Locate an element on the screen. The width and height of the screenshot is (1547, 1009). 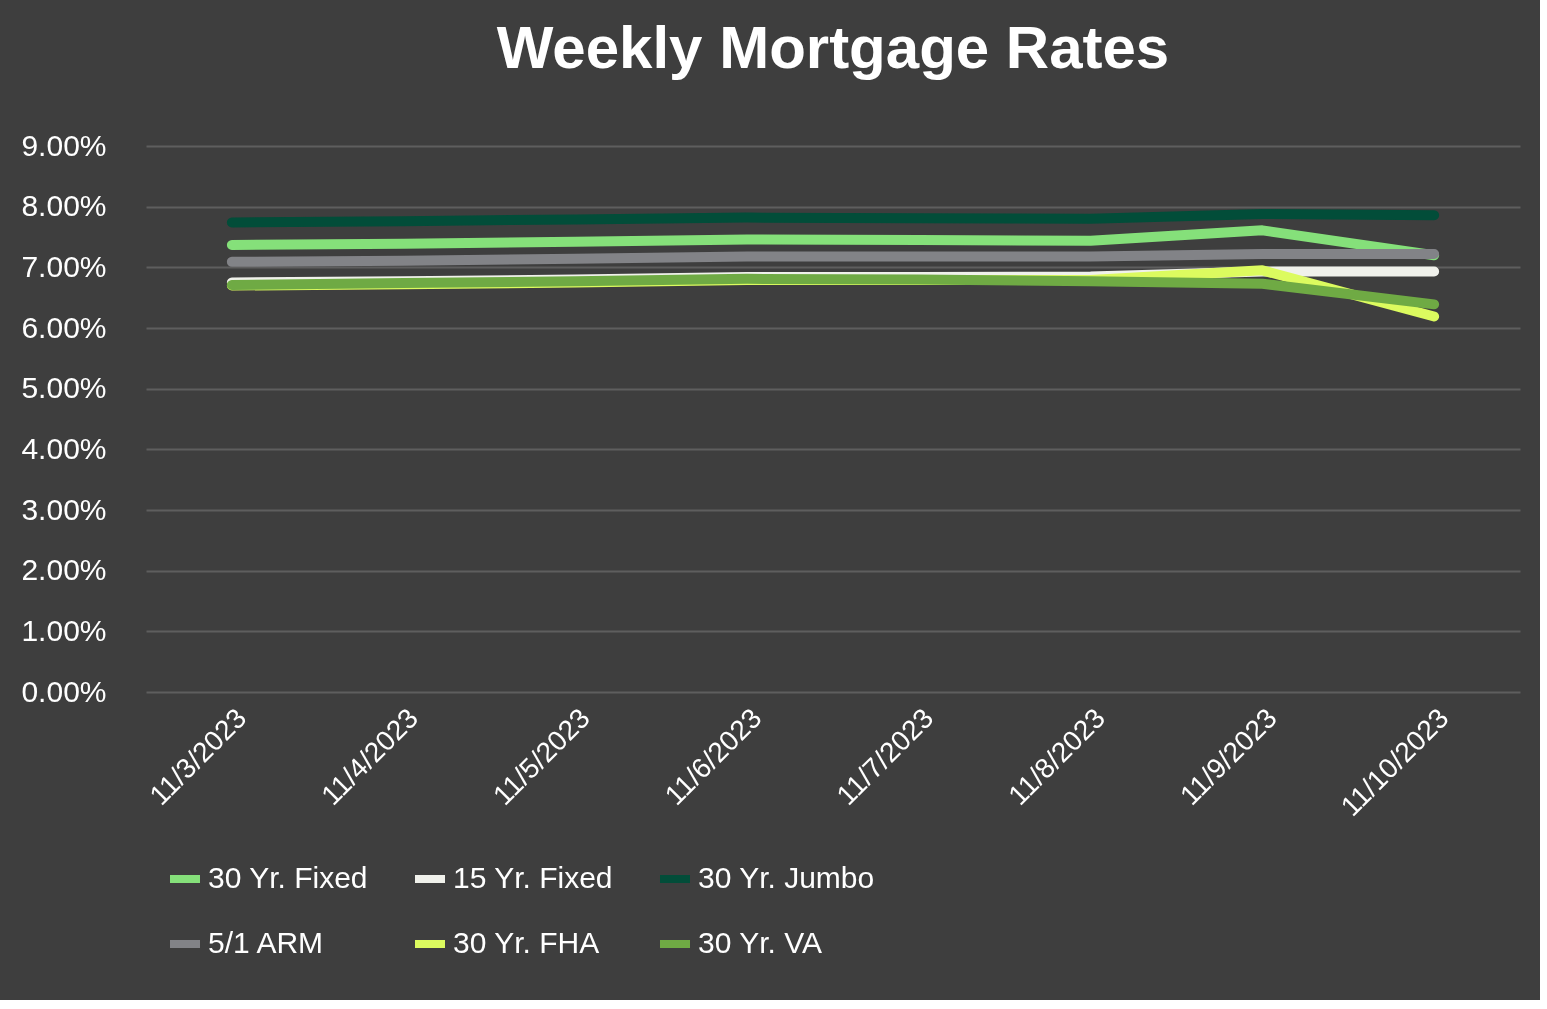
y-tick-label: 6.00% is located at coordinates (64, 327).